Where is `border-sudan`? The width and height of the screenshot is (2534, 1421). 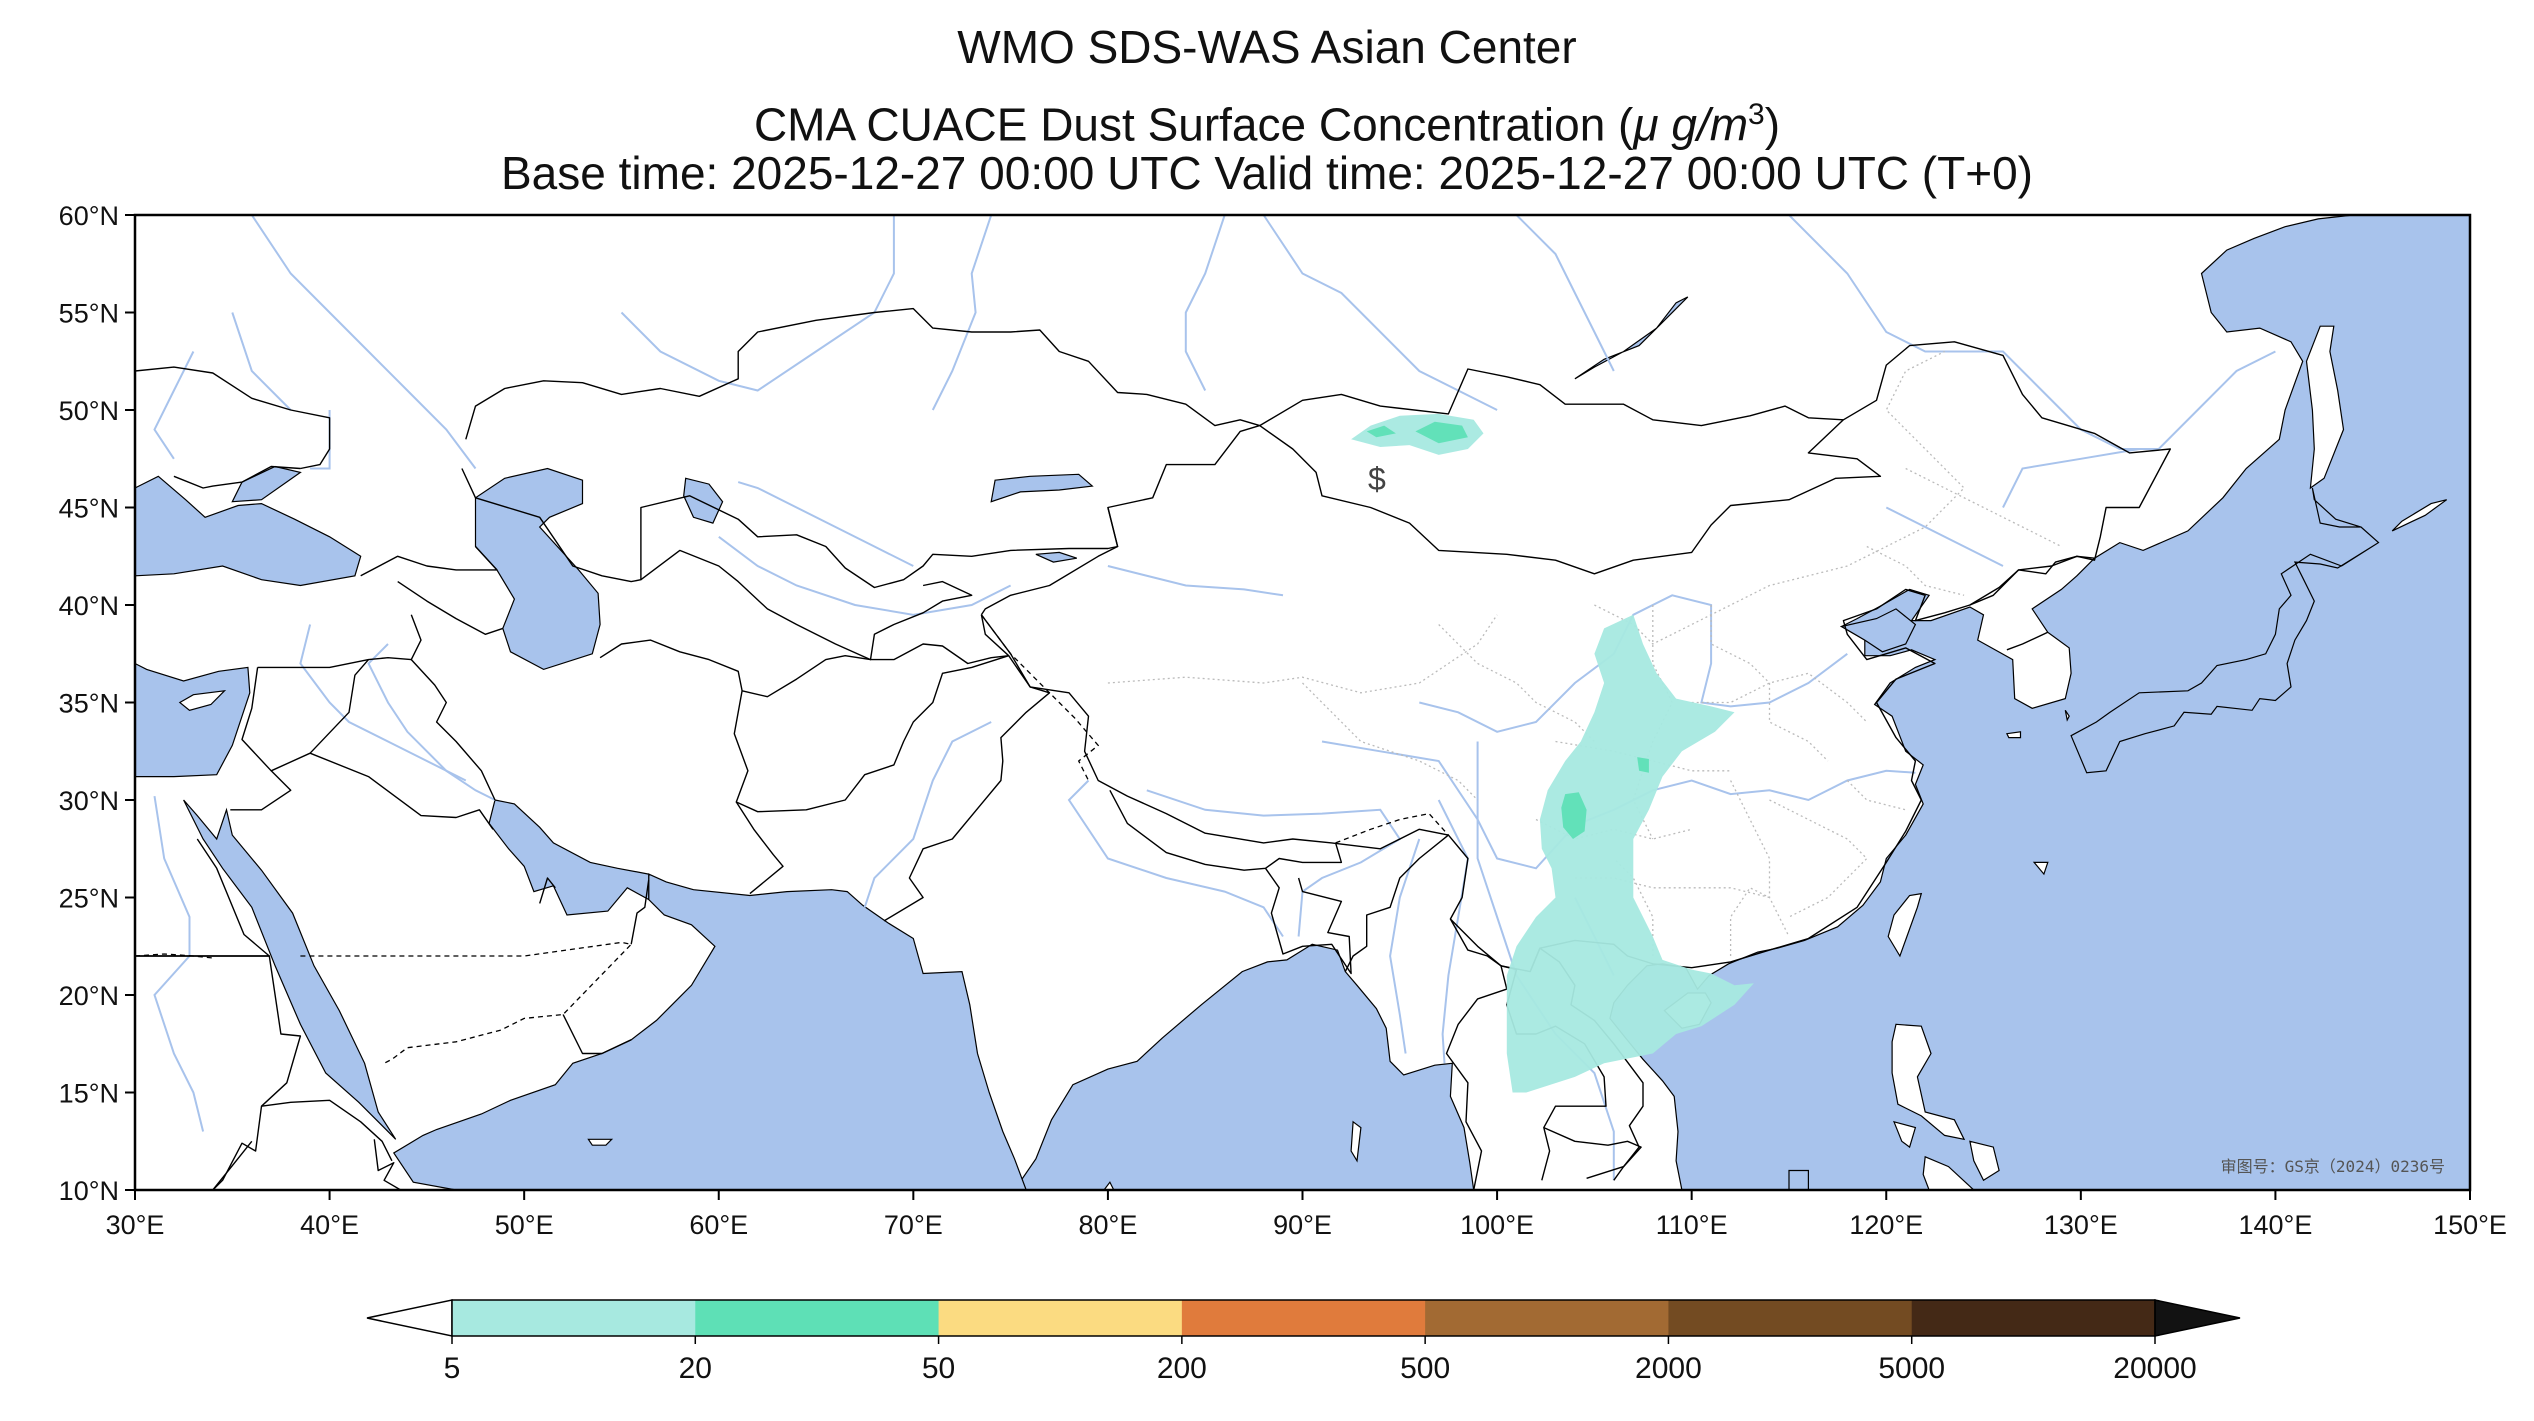 border-sudan is located at coordinates (218, 1072).